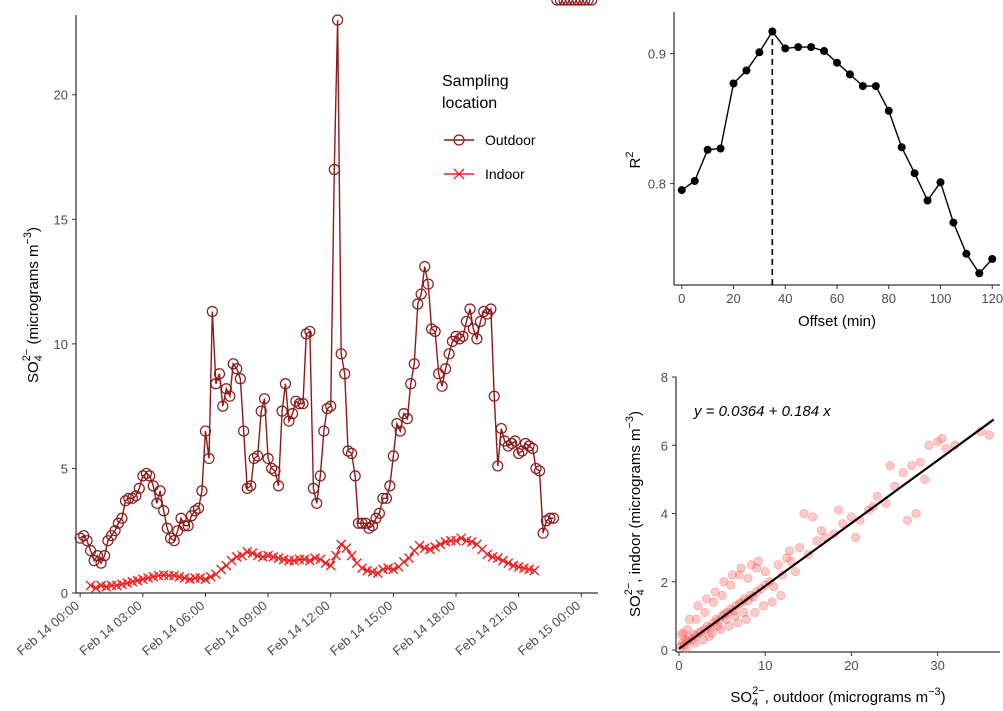  Describe the element at coordinates (661, 119) in the screenshot. I see `r2-y-ticks: 0.8 0.9` at that location.